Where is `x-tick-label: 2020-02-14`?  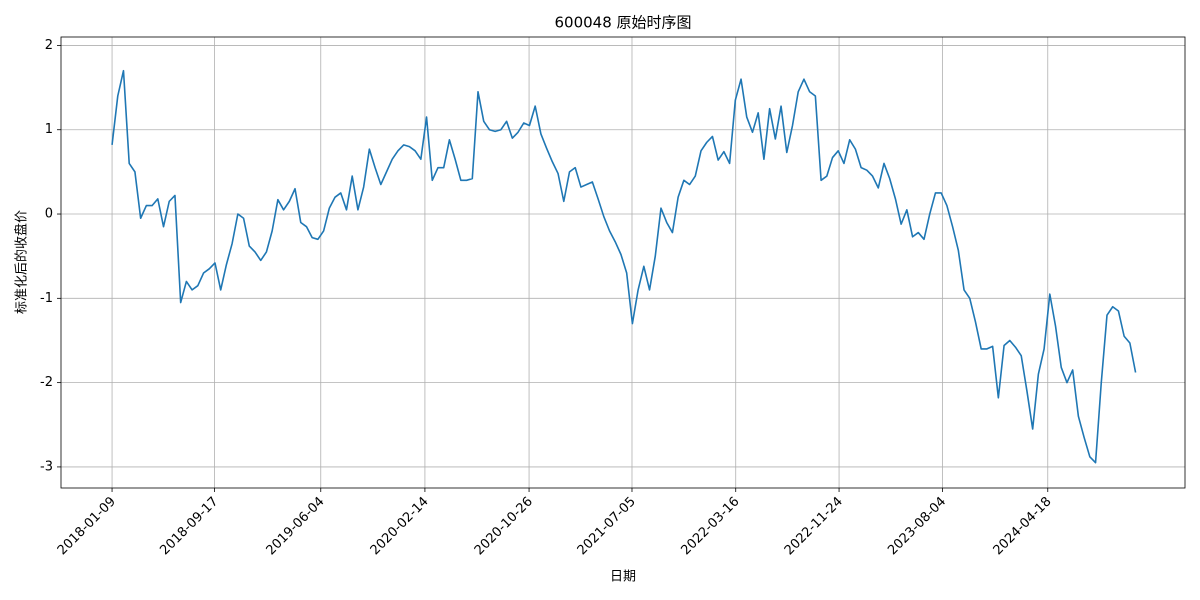 x-tick-label: 2020-02-14 is located at coordinates (400, 526).